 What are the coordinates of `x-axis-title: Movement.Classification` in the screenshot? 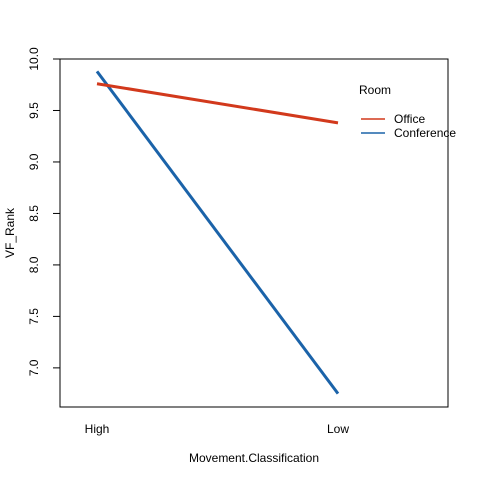 It's located at (254, 458).